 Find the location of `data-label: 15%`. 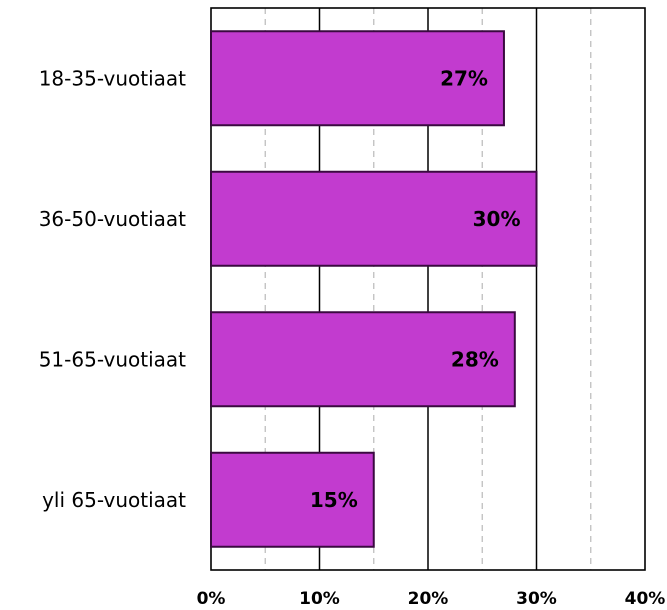

data-label: 15% is located at coordinates (334, 500).